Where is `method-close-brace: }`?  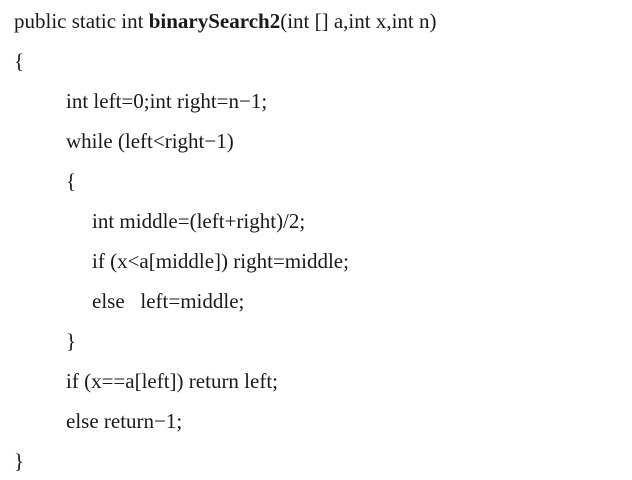 method-close-brace: } is located at coordinates (19, 461).